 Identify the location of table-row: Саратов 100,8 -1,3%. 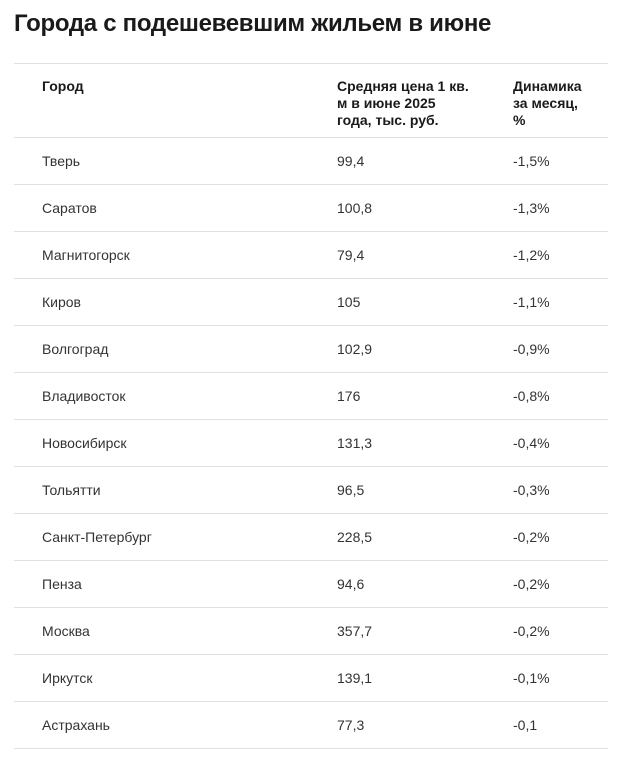
(311, 208).